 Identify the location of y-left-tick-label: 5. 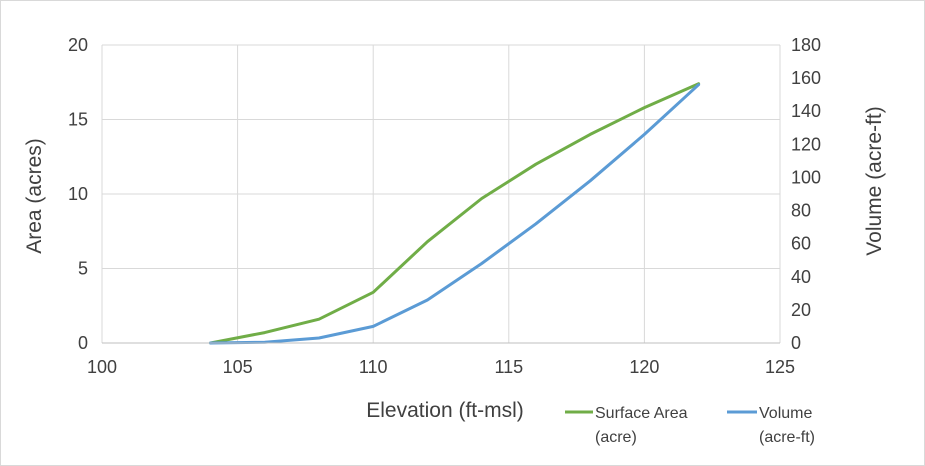
(83, 269).